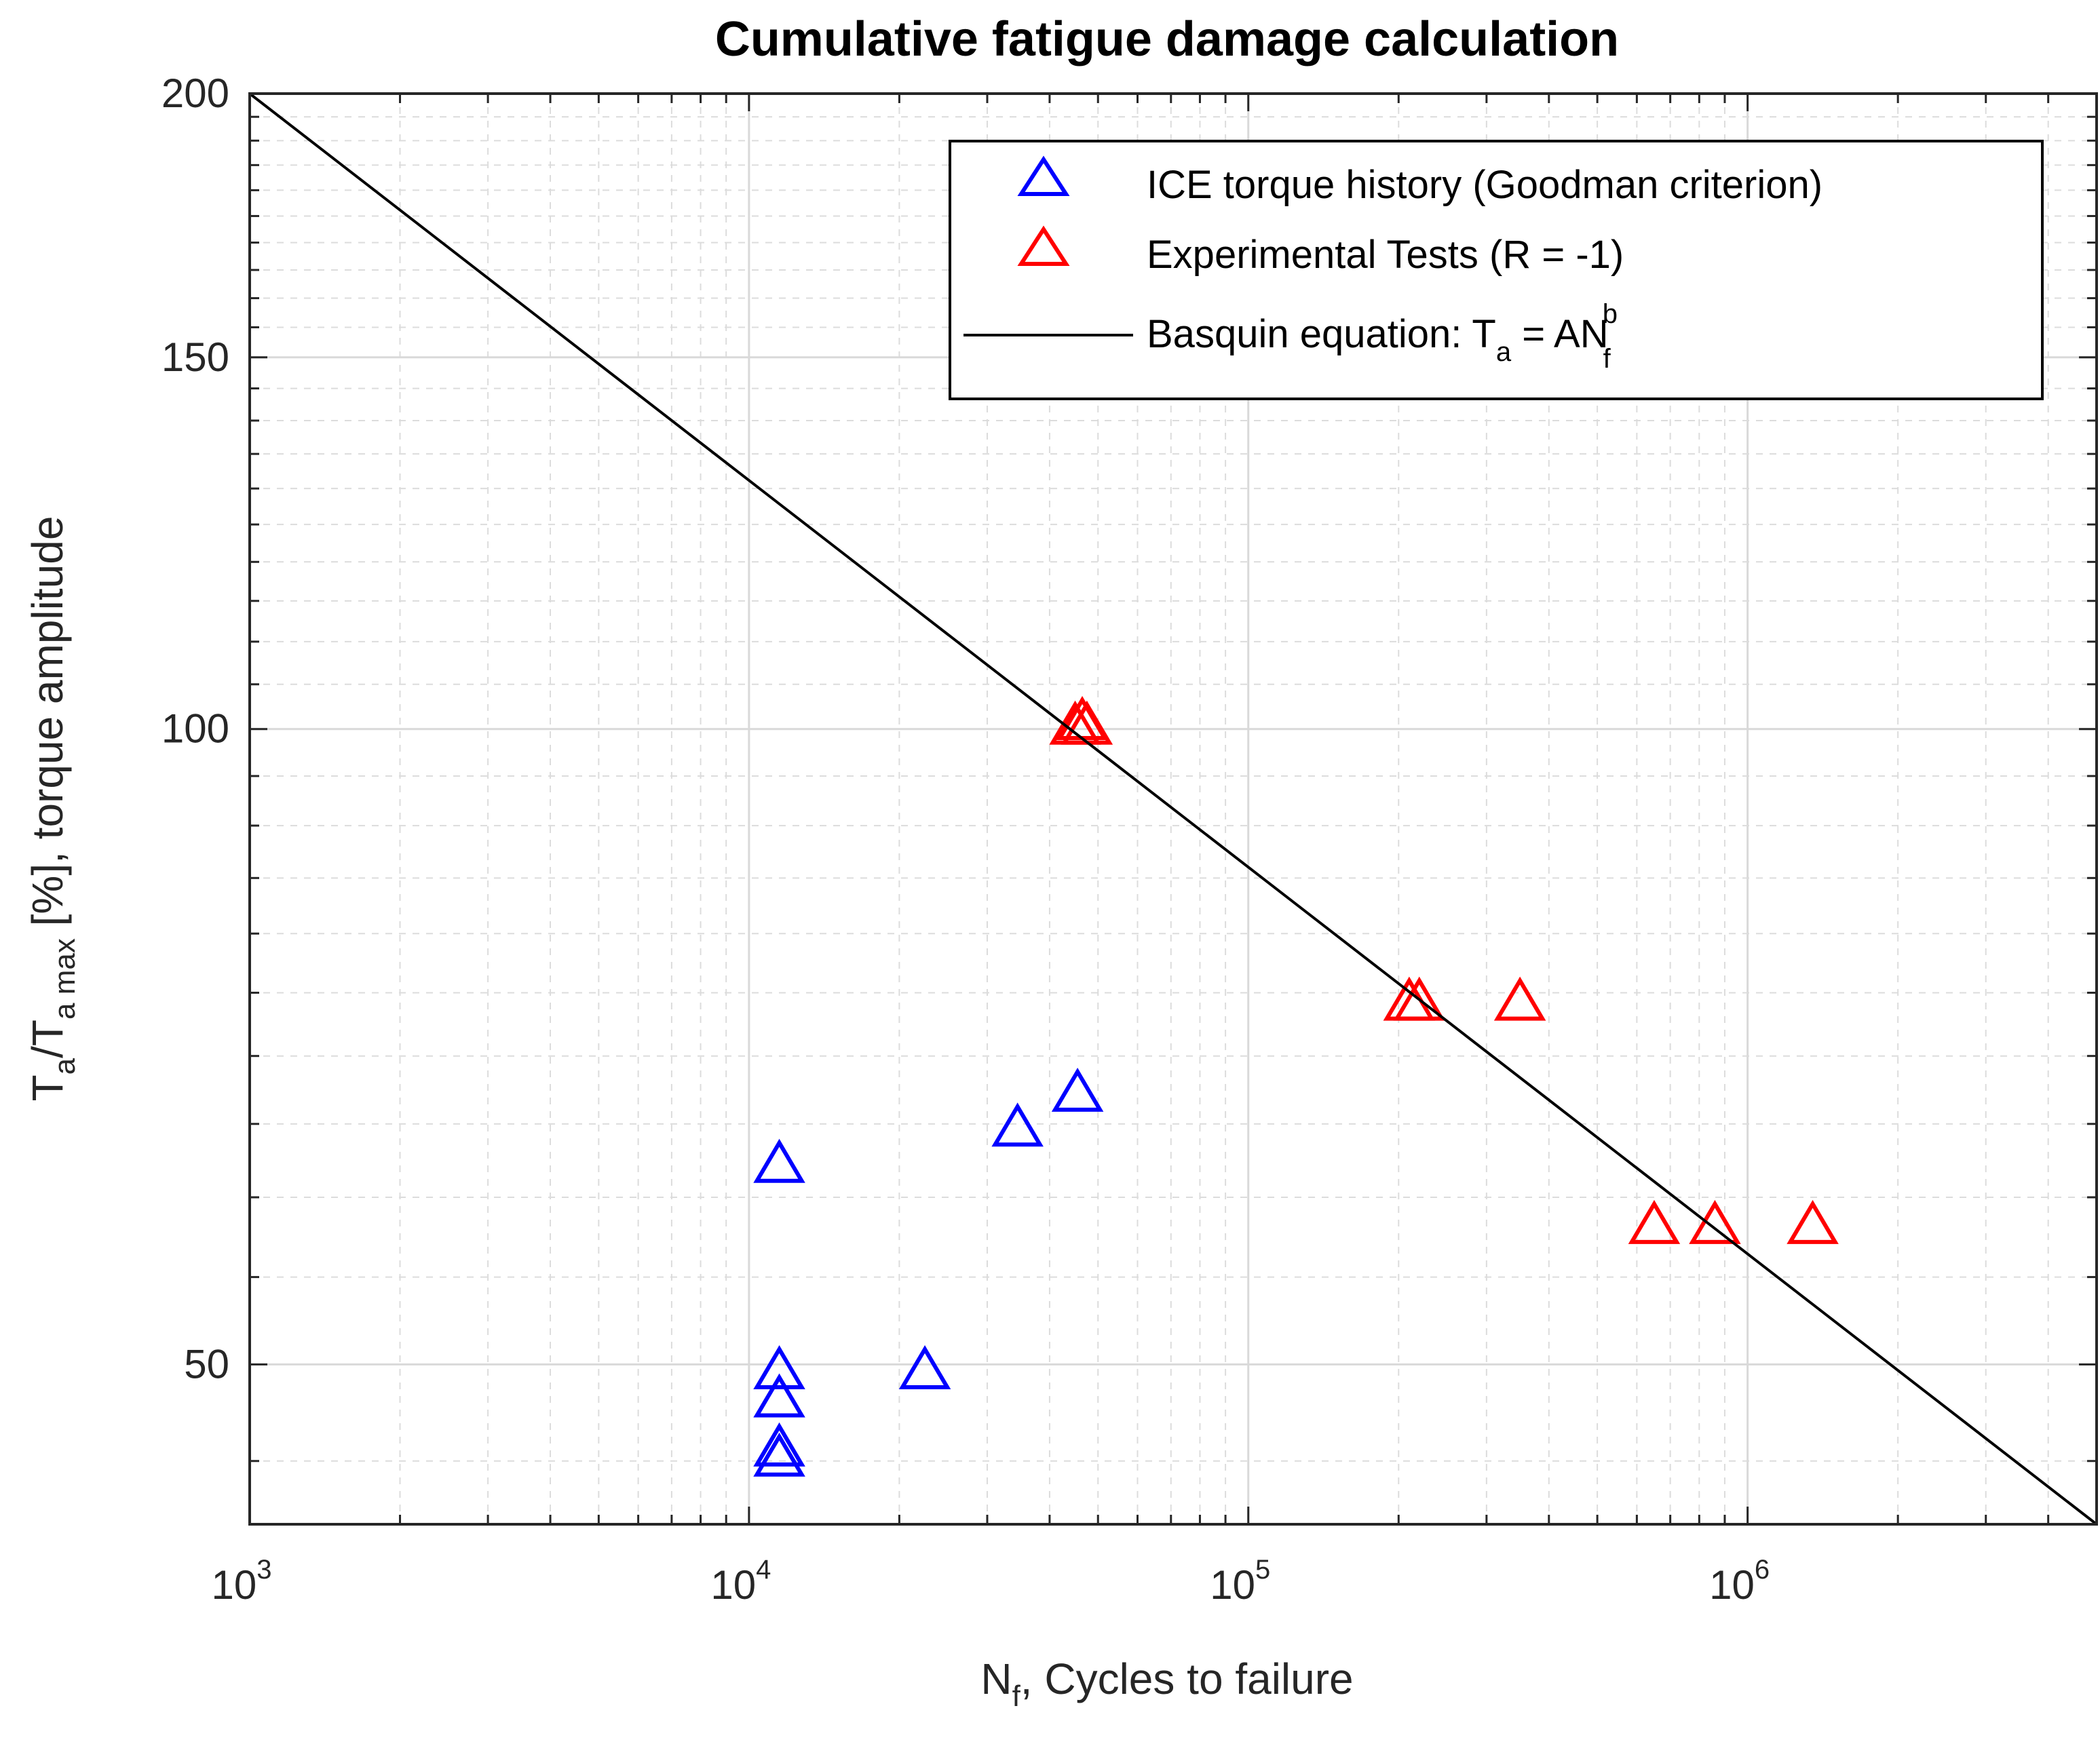 The height and width of the screenshot is (1742, 2100). Describe the element at coordinates (1262, 1570) in the screenshot. I see `x-tick-label-exp: 5` at that location.